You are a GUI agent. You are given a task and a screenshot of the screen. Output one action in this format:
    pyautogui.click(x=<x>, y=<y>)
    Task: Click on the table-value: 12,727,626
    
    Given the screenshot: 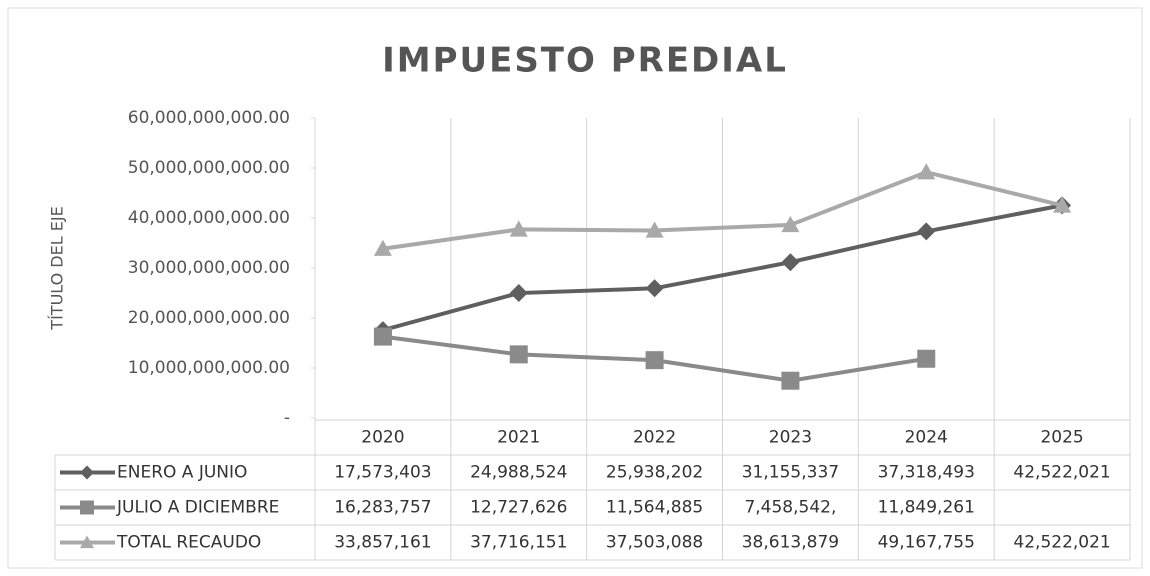 What is the action you would take?
    pyautogui.click(x=518, y=508)
    